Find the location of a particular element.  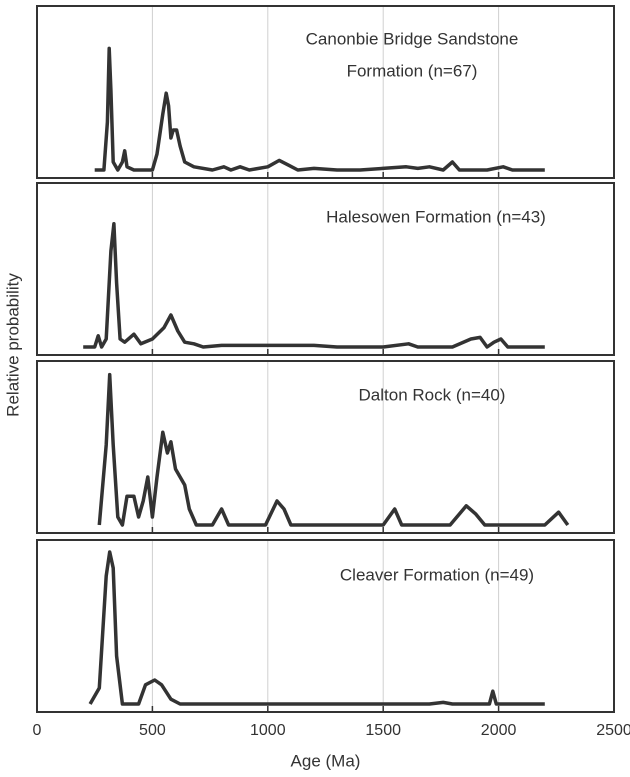

x-tick-label: 500 is located at coordinates (152, 730).